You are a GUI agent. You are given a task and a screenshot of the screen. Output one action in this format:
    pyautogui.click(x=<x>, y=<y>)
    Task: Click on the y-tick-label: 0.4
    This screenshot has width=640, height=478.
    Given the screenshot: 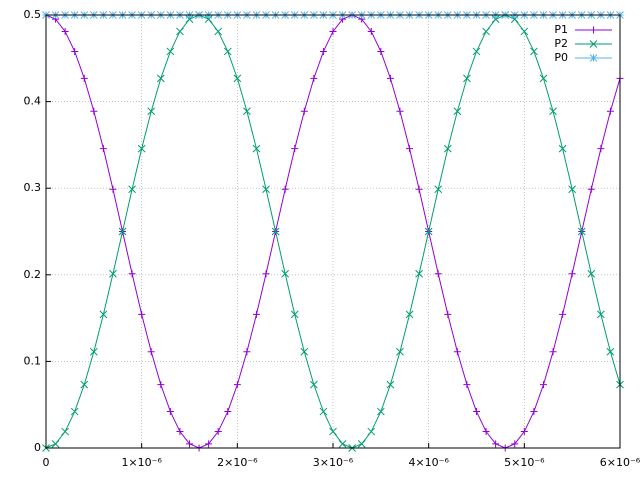 What is the action you would take?
    pyautogui.click(x=33, y=101)
    